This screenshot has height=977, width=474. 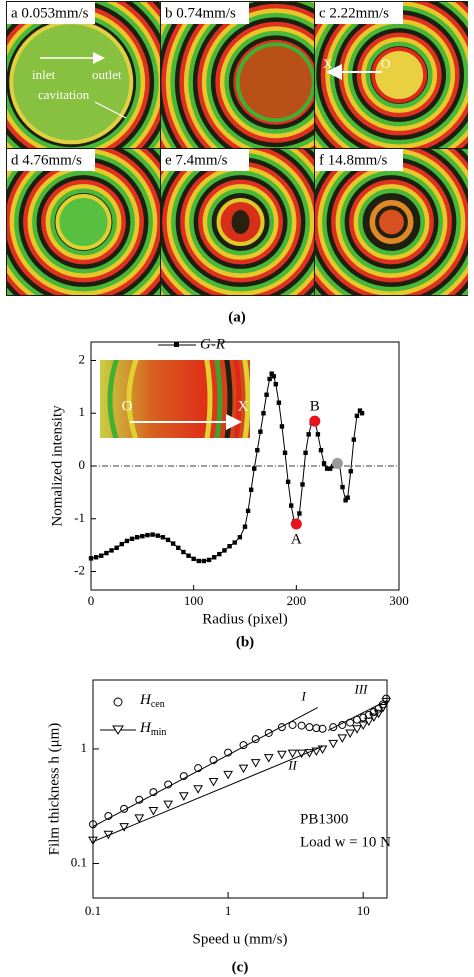 I want to click on annotation: cavitation, so click(x=64, y=94).